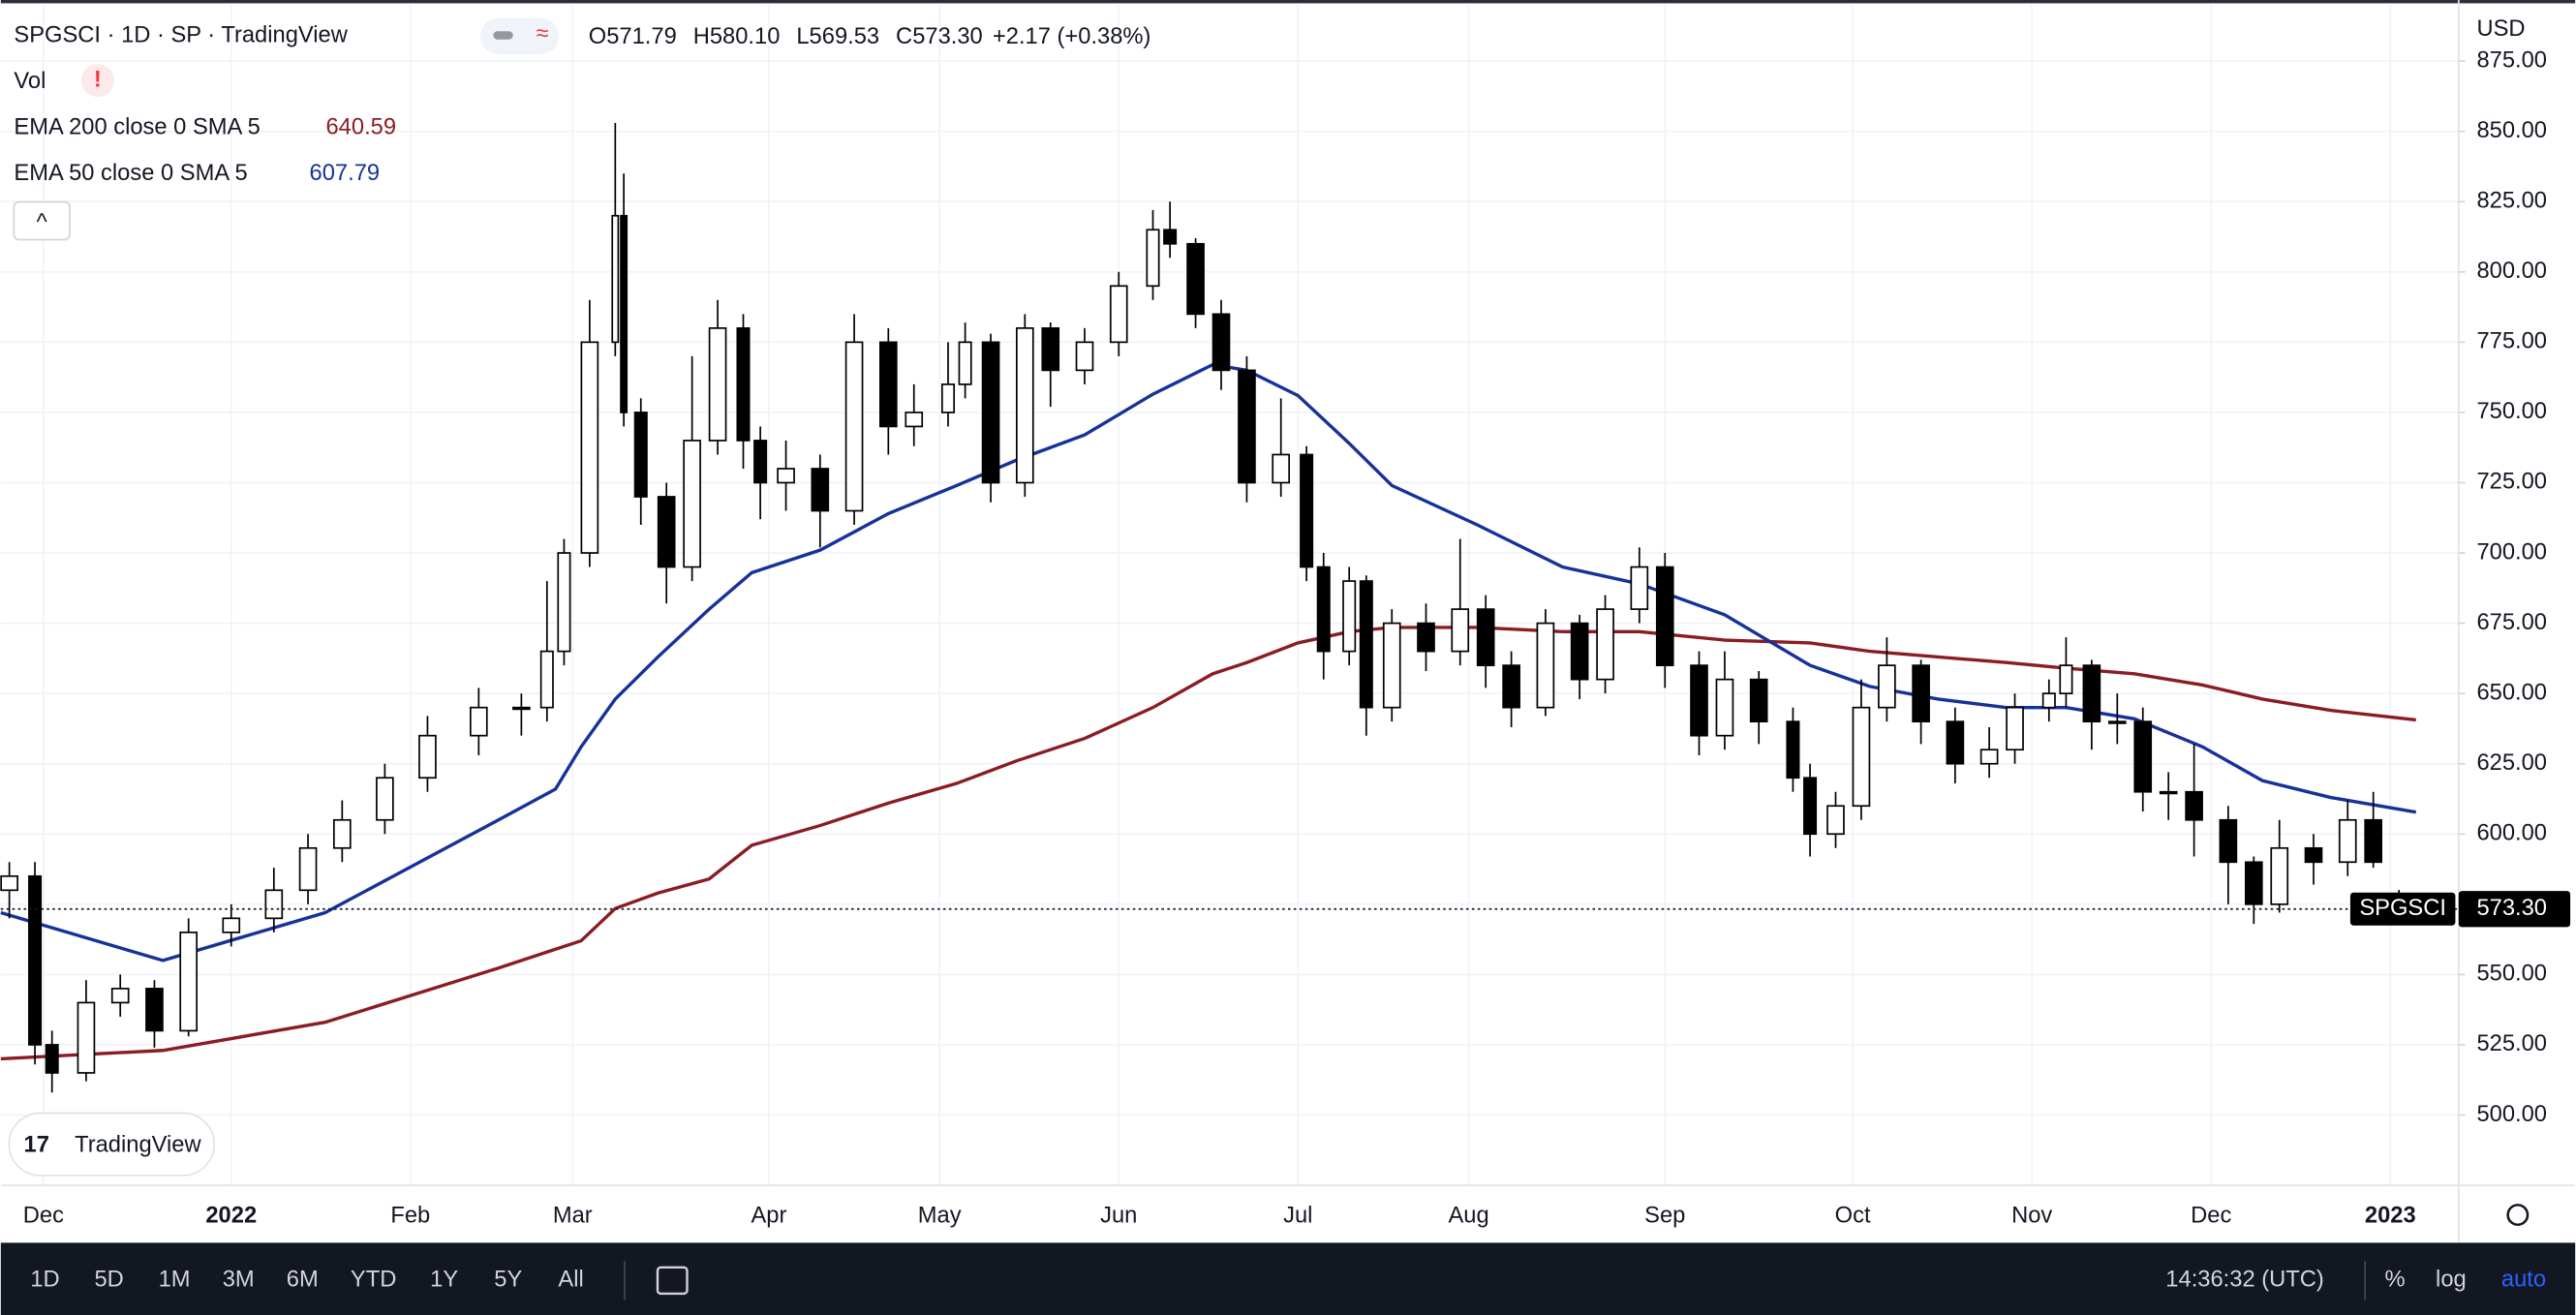 The height and width of the screenshot is (1315, 2576). I want to click on ohlc-key: O, so click(597, 36).